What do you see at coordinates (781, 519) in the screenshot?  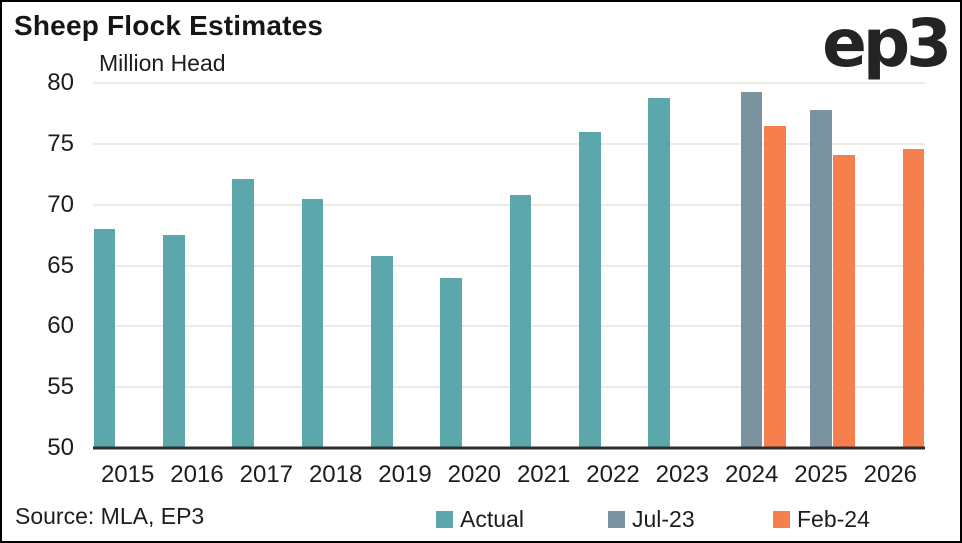 I see `legend-swatch-feb24` at bounding box center [781, 519].